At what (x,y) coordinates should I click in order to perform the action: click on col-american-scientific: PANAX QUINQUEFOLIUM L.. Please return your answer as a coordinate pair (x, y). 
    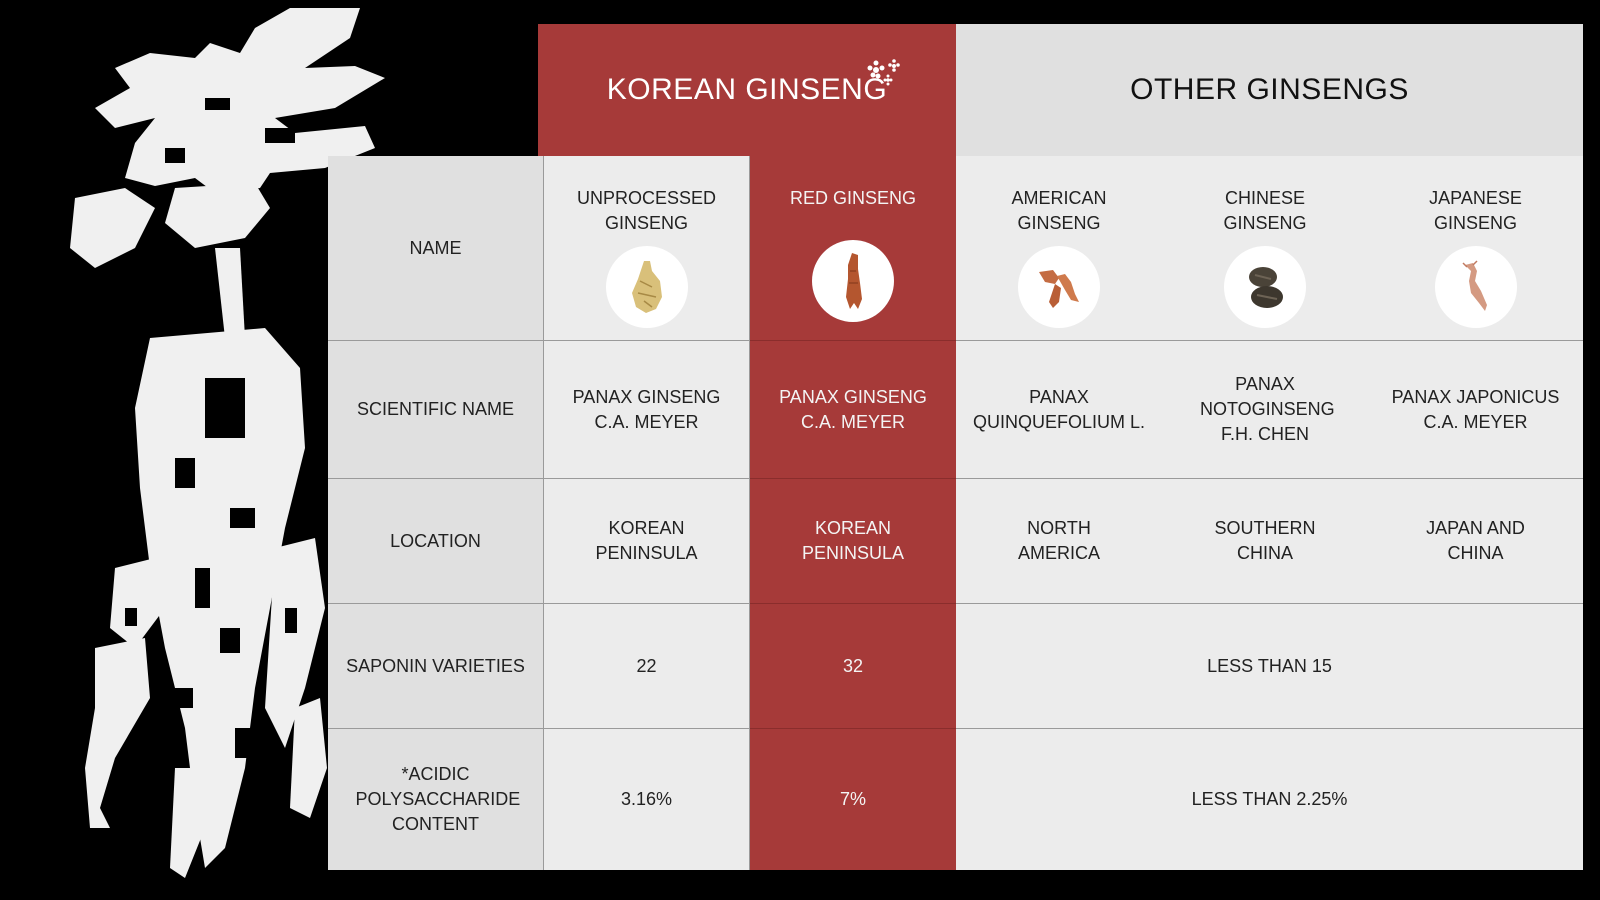
    Looking at the image, I should click on (1059, 410).